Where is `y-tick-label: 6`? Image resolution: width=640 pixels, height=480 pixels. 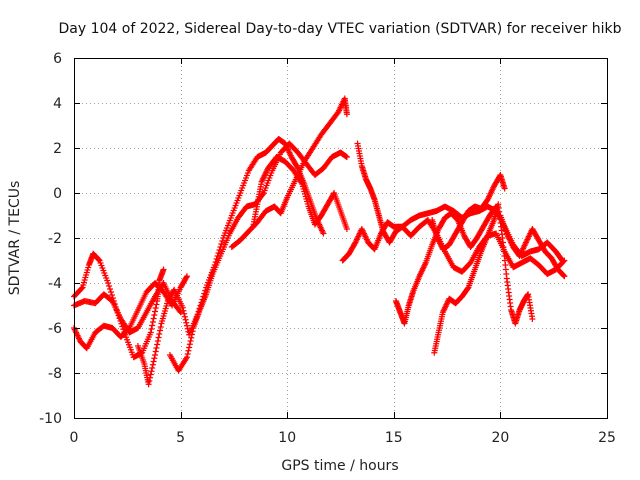 y-tick-label: 6 is located at coordinates (57, 59).